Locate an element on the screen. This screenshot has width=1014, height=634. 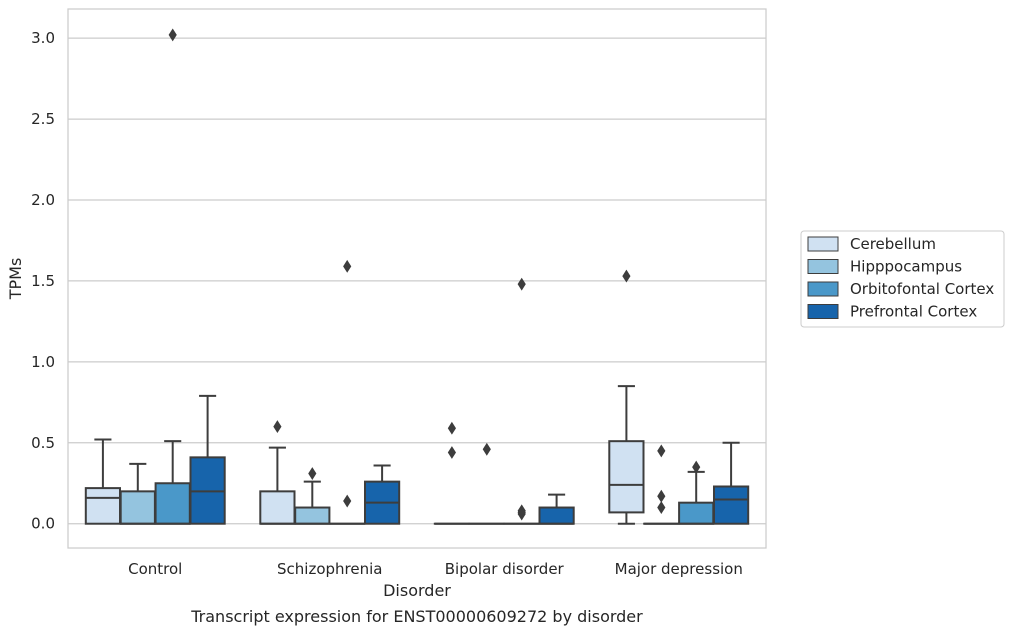
y-tick-label: 0.5 is located at coordinates (43, 443).